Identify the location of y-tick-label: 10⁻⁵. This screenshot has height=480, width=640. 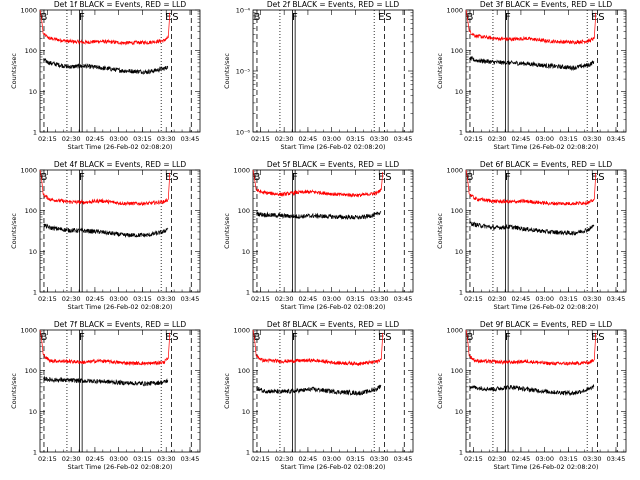
(243, 72).